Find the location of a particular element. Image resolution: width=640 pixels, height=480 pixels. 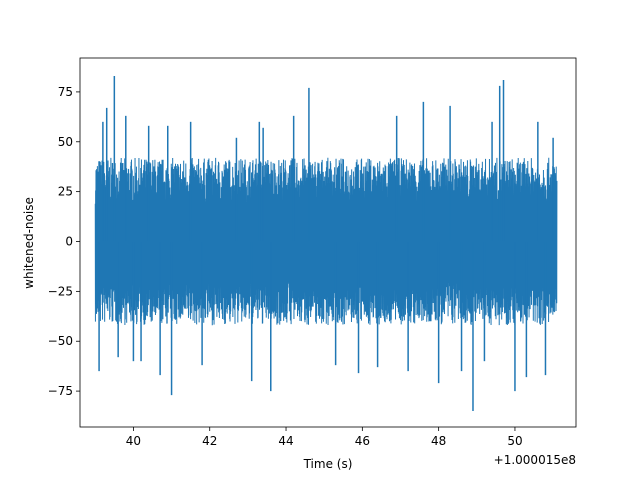

y-tick-label: −50 is located at coordinates (60, 341).